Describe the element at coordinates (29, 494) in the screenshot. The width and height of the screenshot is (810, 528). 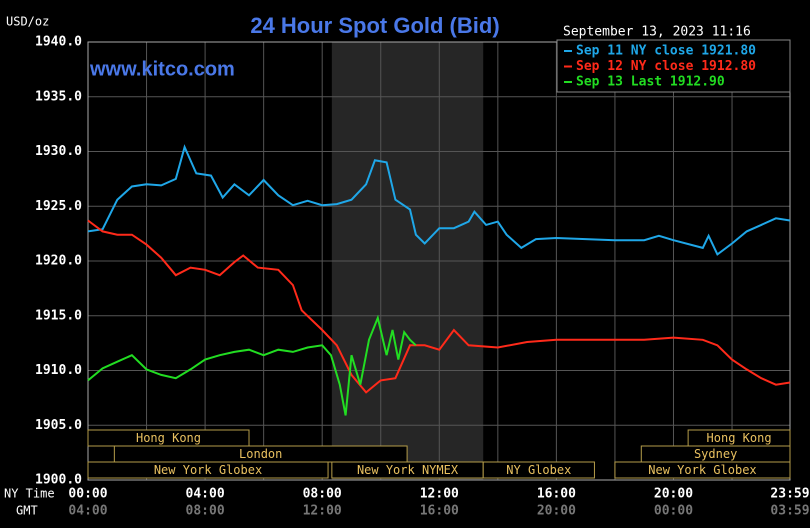
I see `x-axis-label: NY Time` at that location.